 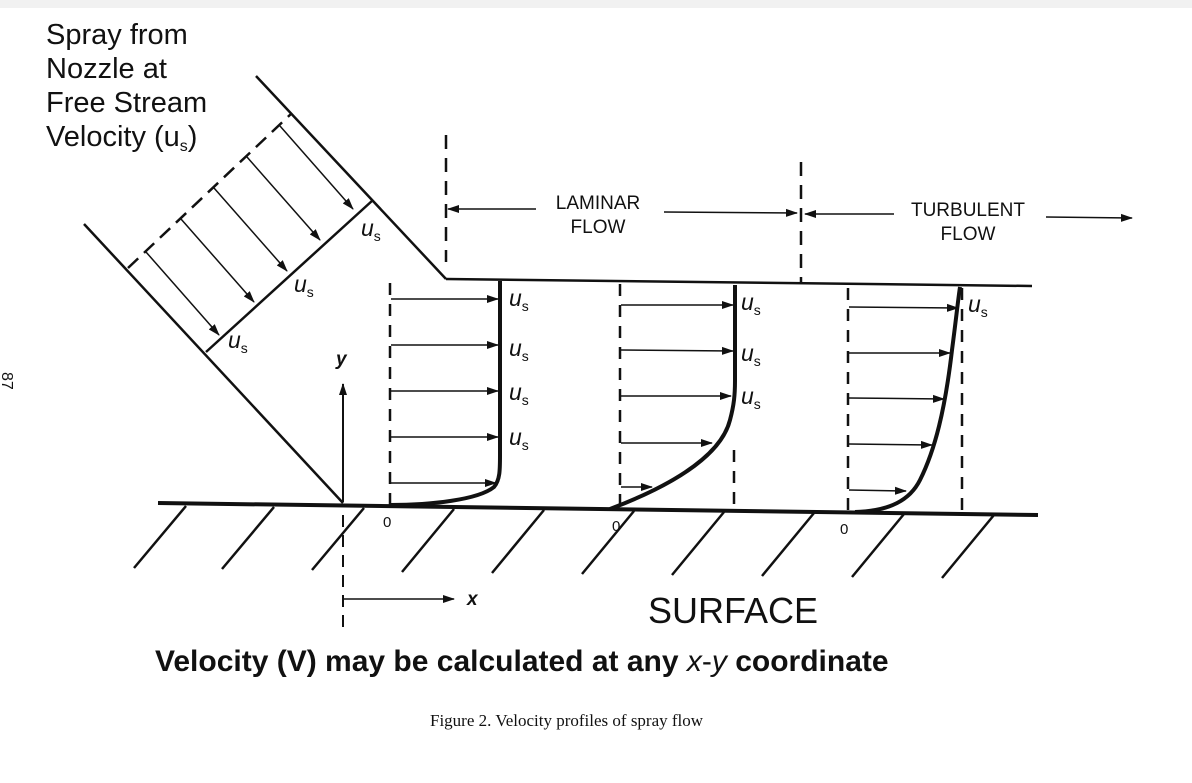 What do you see at coordinates (733, 610) in the screenshot?
I see `surface-label: SURFACE` at bounding box center [733, 610].